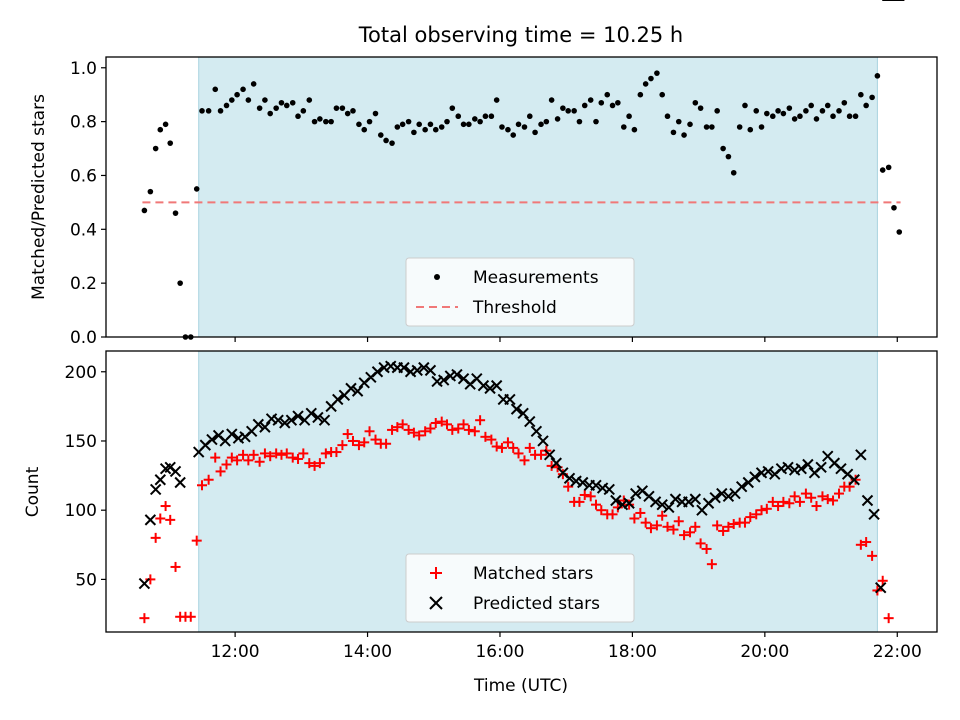 This screenshot has width=960, height=720. Describe the element at coordinates (235, 652) in the screenshot. I see `x-tick-label: 12:00` at that location.